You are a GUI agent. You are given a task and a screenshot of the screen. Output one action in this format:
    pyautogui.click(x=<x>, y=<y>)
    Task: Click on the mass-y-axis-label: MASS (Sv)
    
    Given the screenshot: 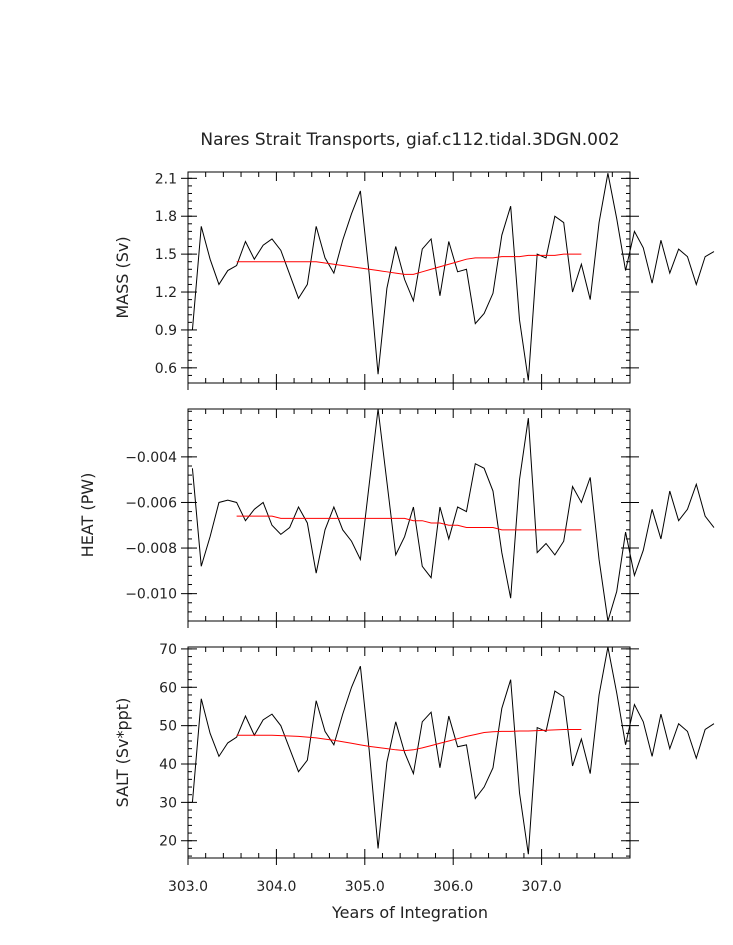 What is the action you would take?
    pyautogui.click(x=122, y=277)
    